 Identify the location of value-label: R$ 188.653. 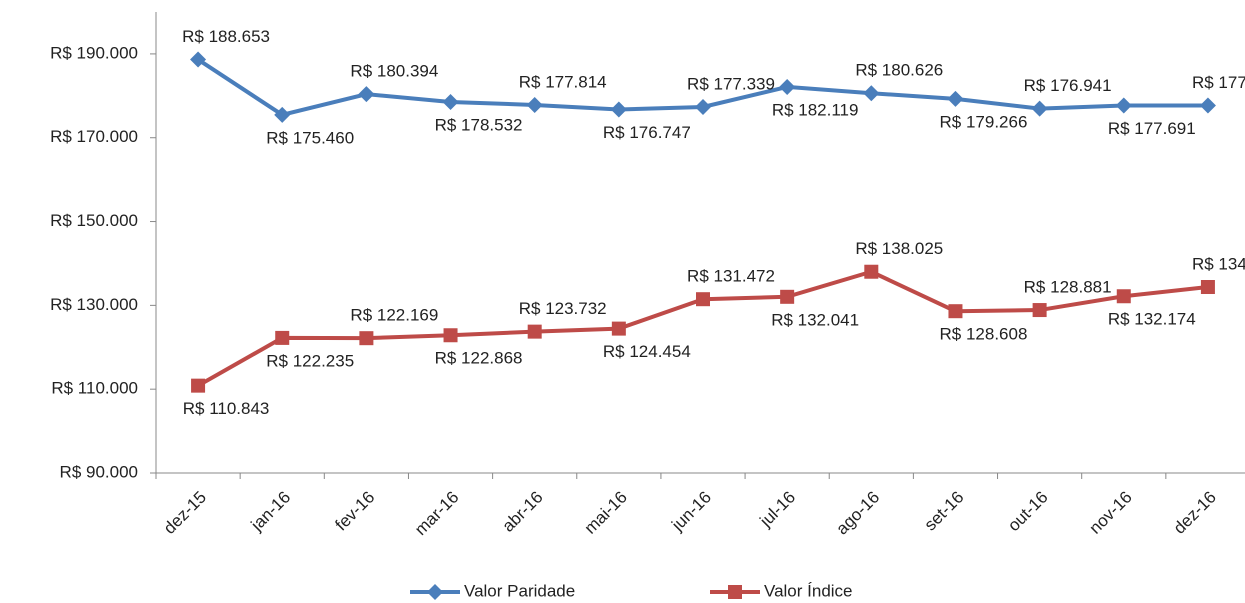
(226, 36).